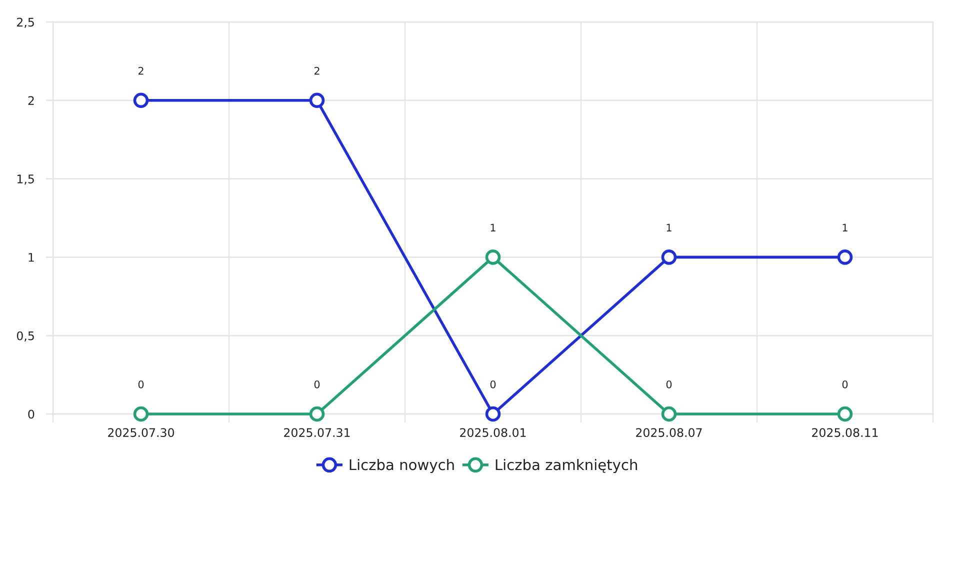 This screenshot has width=956, height=572. I want to click on legend-label: Liczba zamkniętych, so click(566, 466).